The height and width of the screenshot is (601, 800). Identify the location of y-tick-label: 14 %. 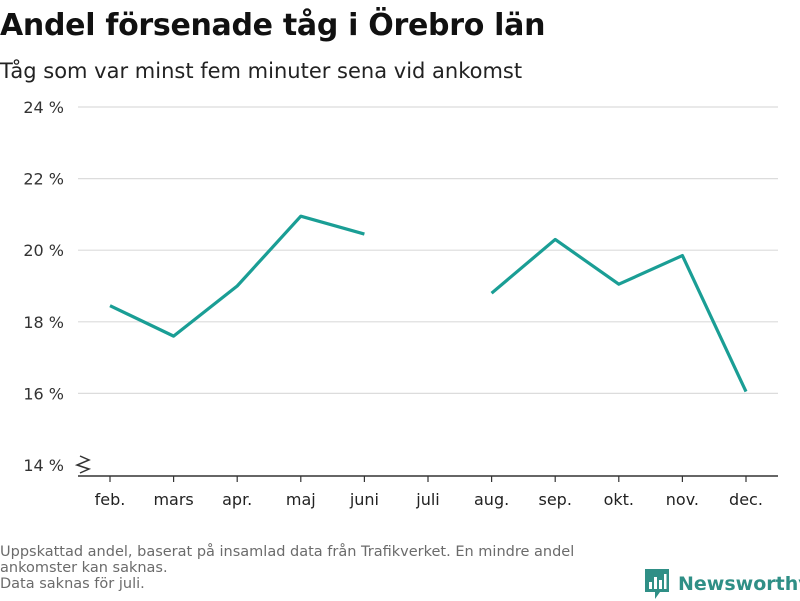
(43, 465).